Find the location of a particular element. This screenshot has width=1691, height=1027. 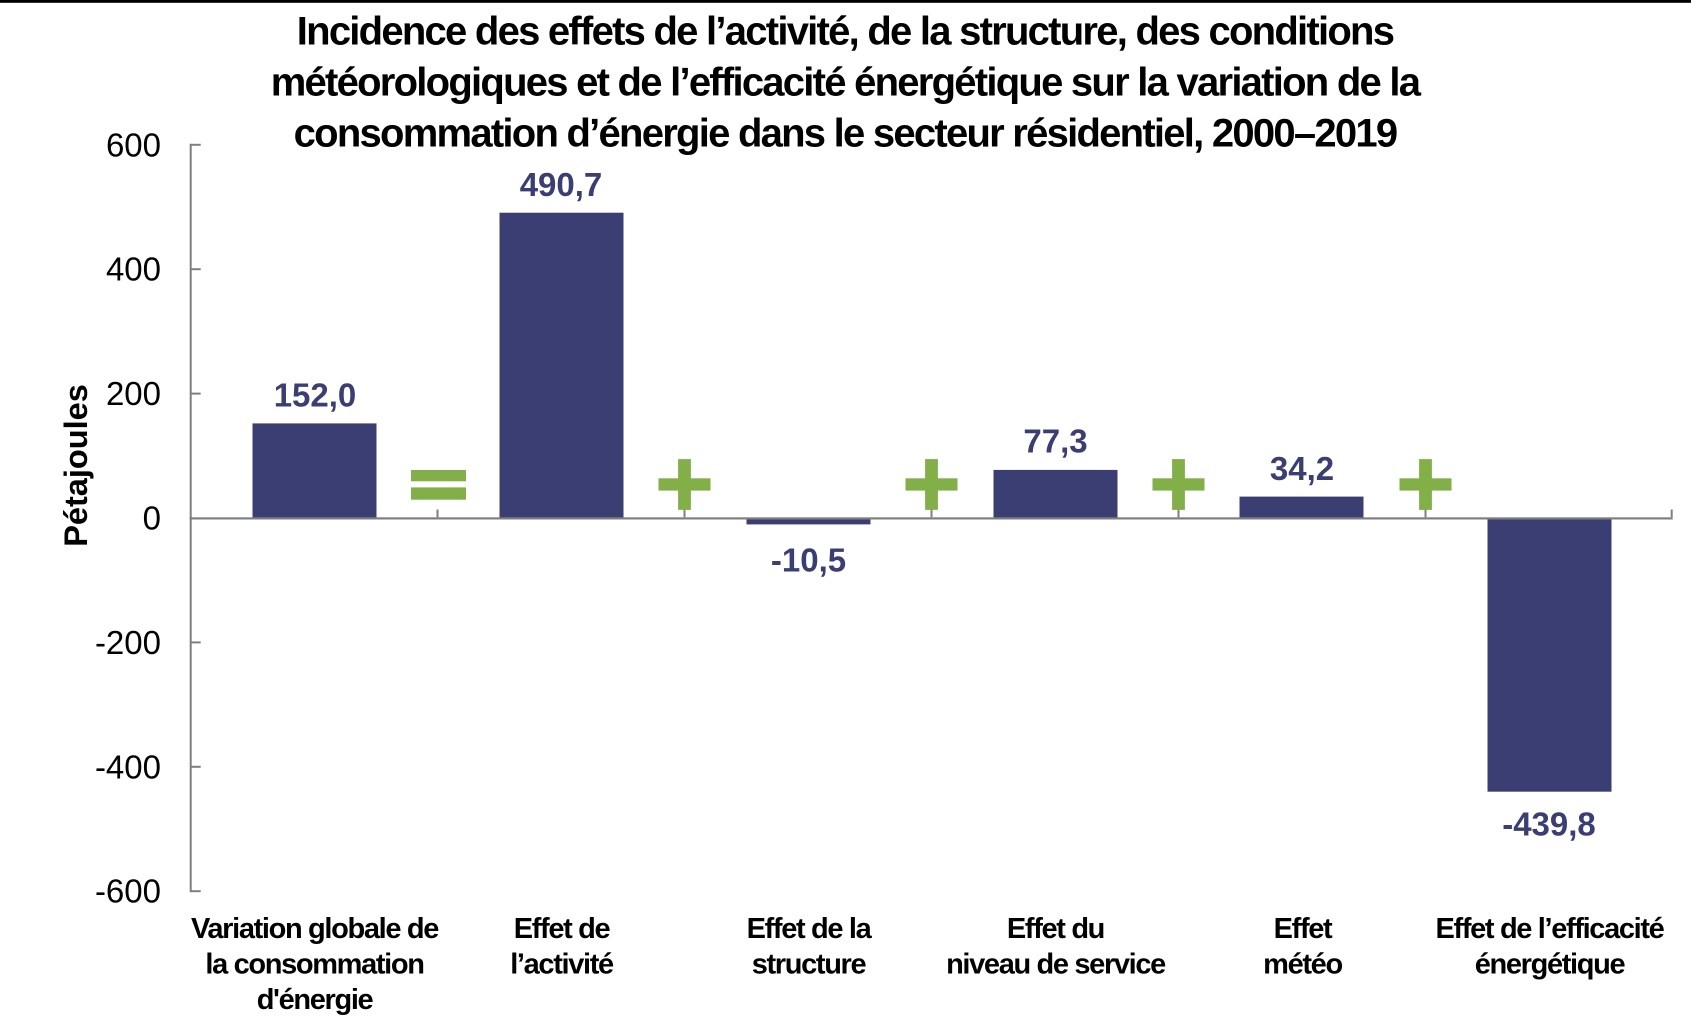

svg-text: 0 is located at coordinates (152, 518).